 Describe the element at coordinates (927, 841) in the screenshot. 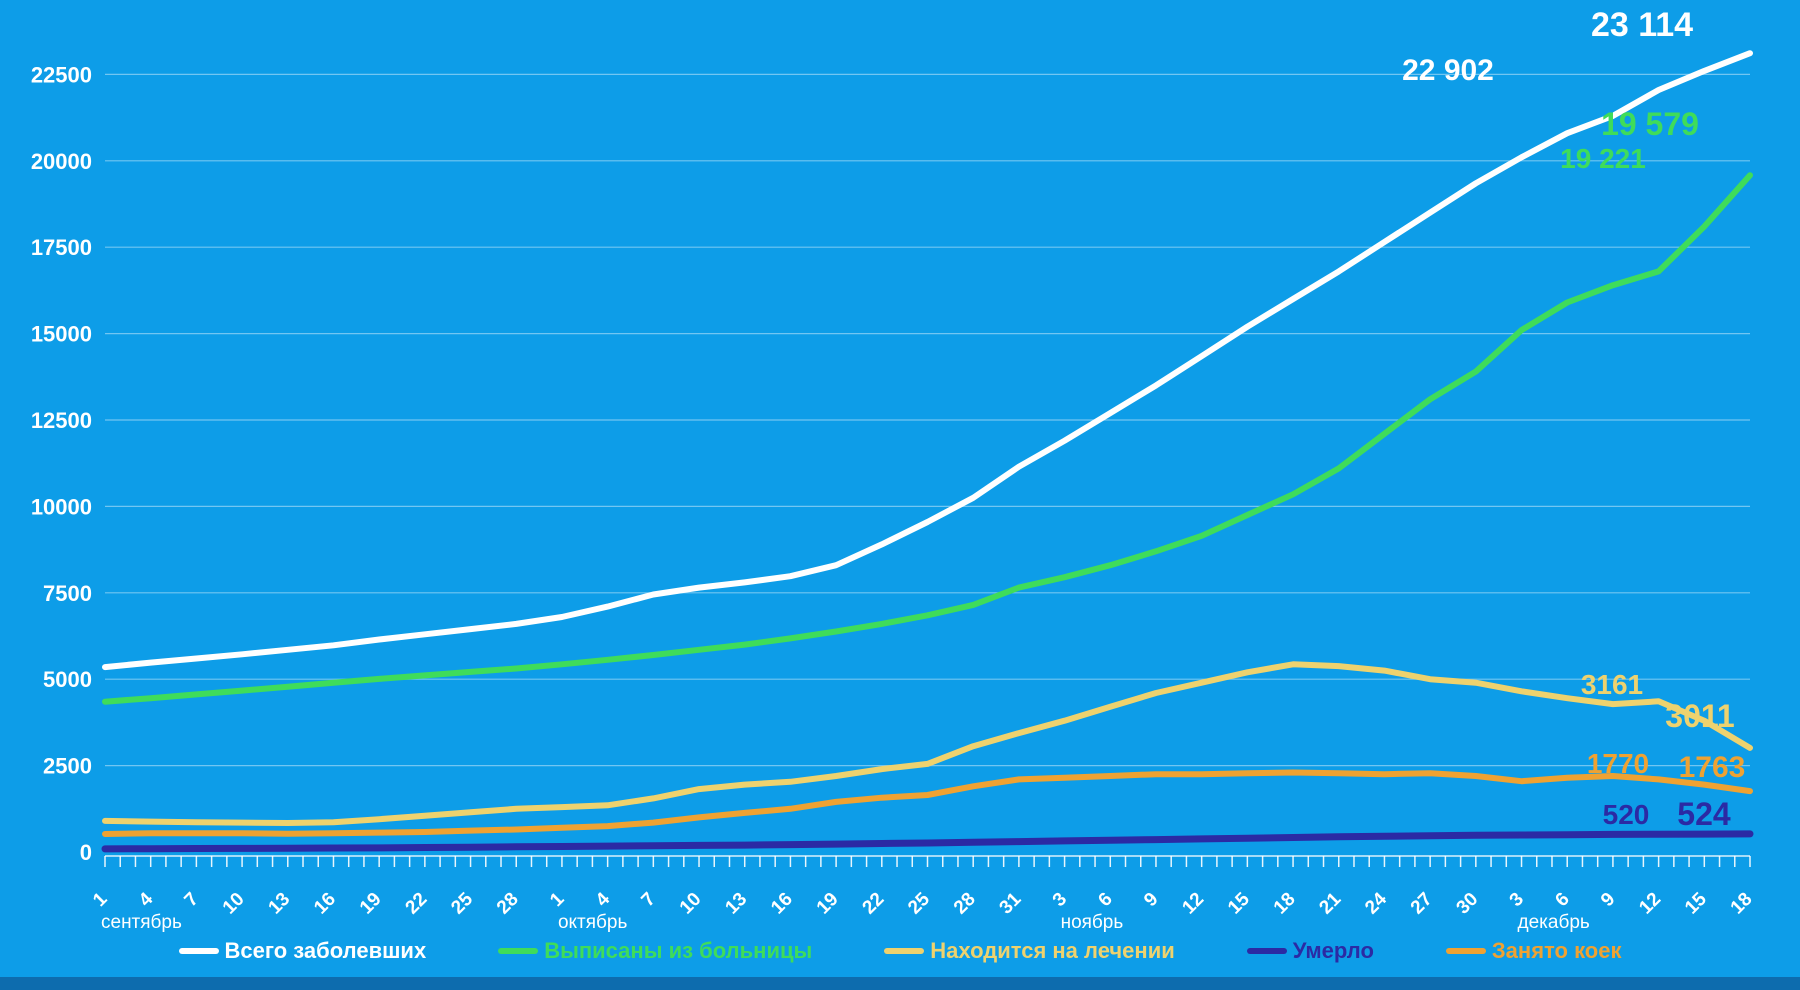

I see `series-line-died` at that location.